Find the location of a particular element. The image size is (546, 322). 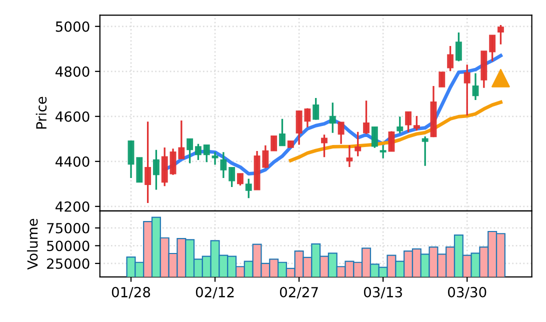

x-tick-label: 02/12 is located at coordinates (215, 292).